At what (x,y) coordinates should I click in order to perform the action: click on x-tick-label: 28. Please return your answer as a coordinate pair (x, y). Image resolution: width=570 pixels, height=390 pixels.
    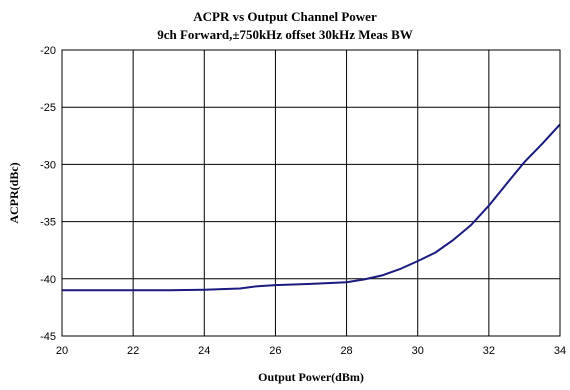
    Looking at the image, I should click on (346, 351).